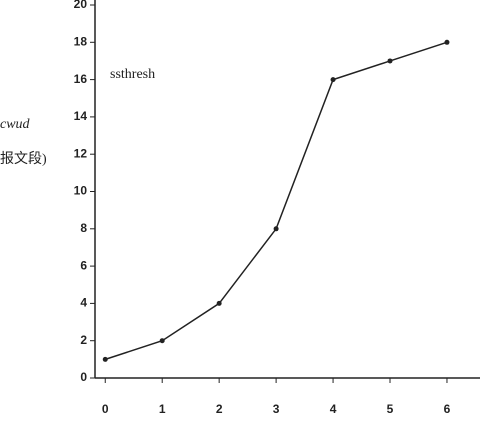  Describe the element at coordinates (23, 159) in the screenshot. I see `y-axis-unit: 报文段)` at that location.